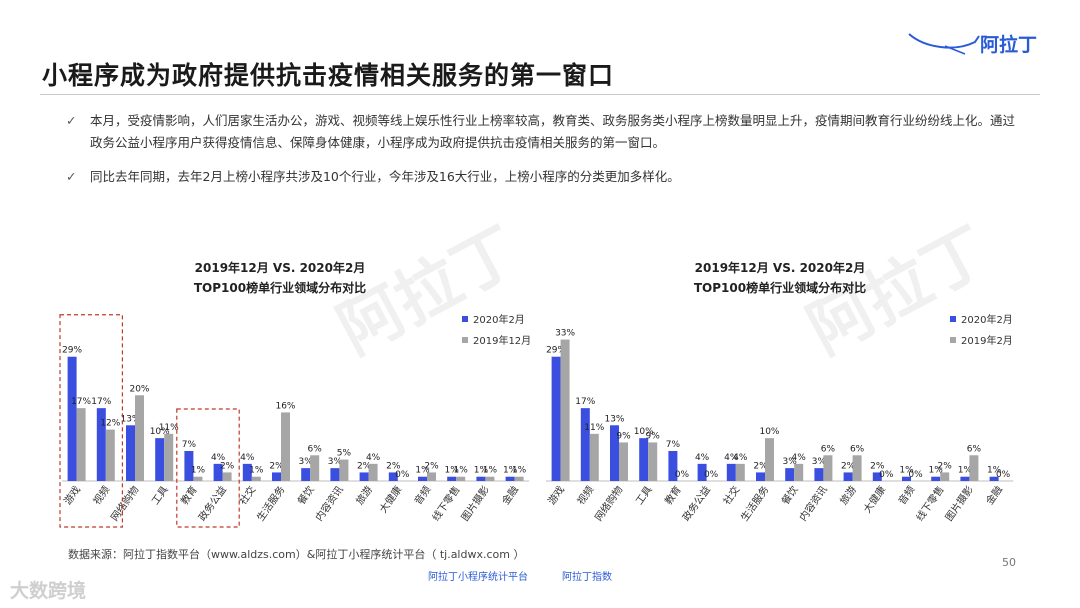  I want to click on x-tick-label: 音频, so click(422, 495).